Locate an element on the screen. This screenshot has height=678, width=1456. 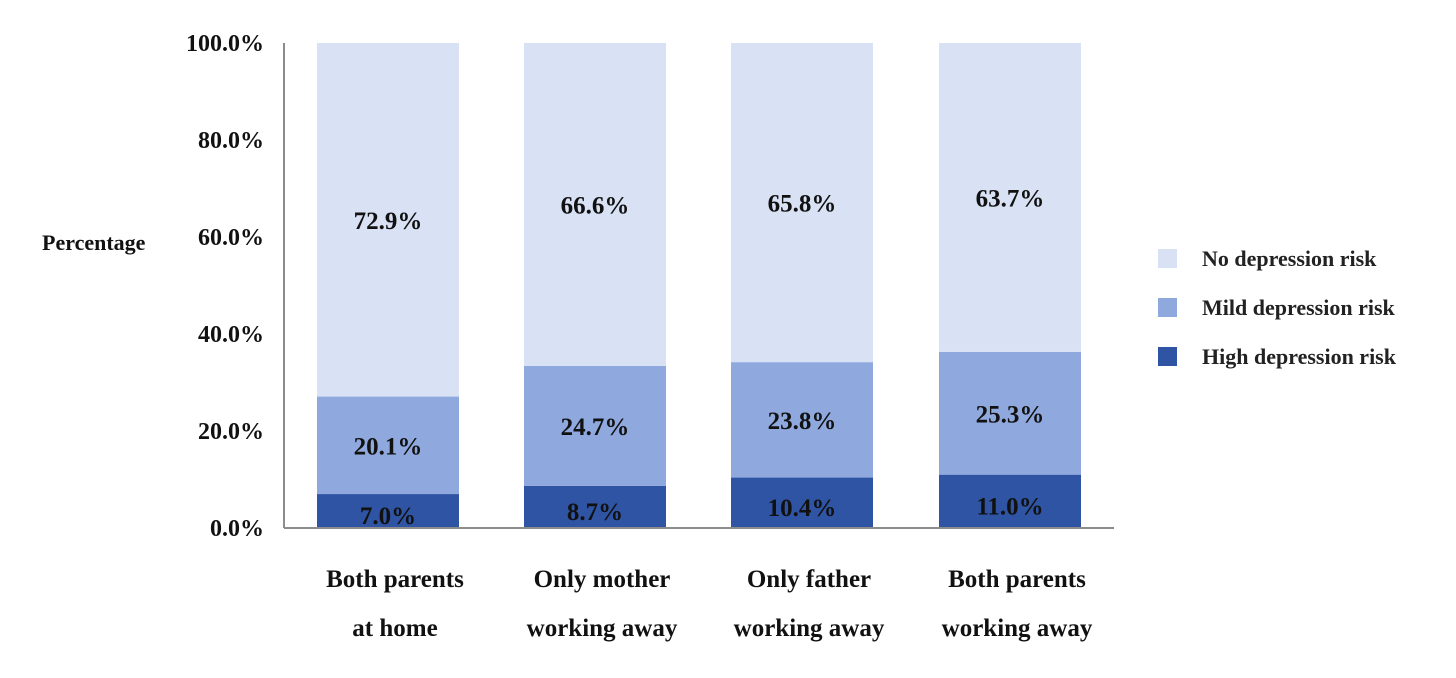
y-tick-label: 60.0% is located at coordinates (231, 238).